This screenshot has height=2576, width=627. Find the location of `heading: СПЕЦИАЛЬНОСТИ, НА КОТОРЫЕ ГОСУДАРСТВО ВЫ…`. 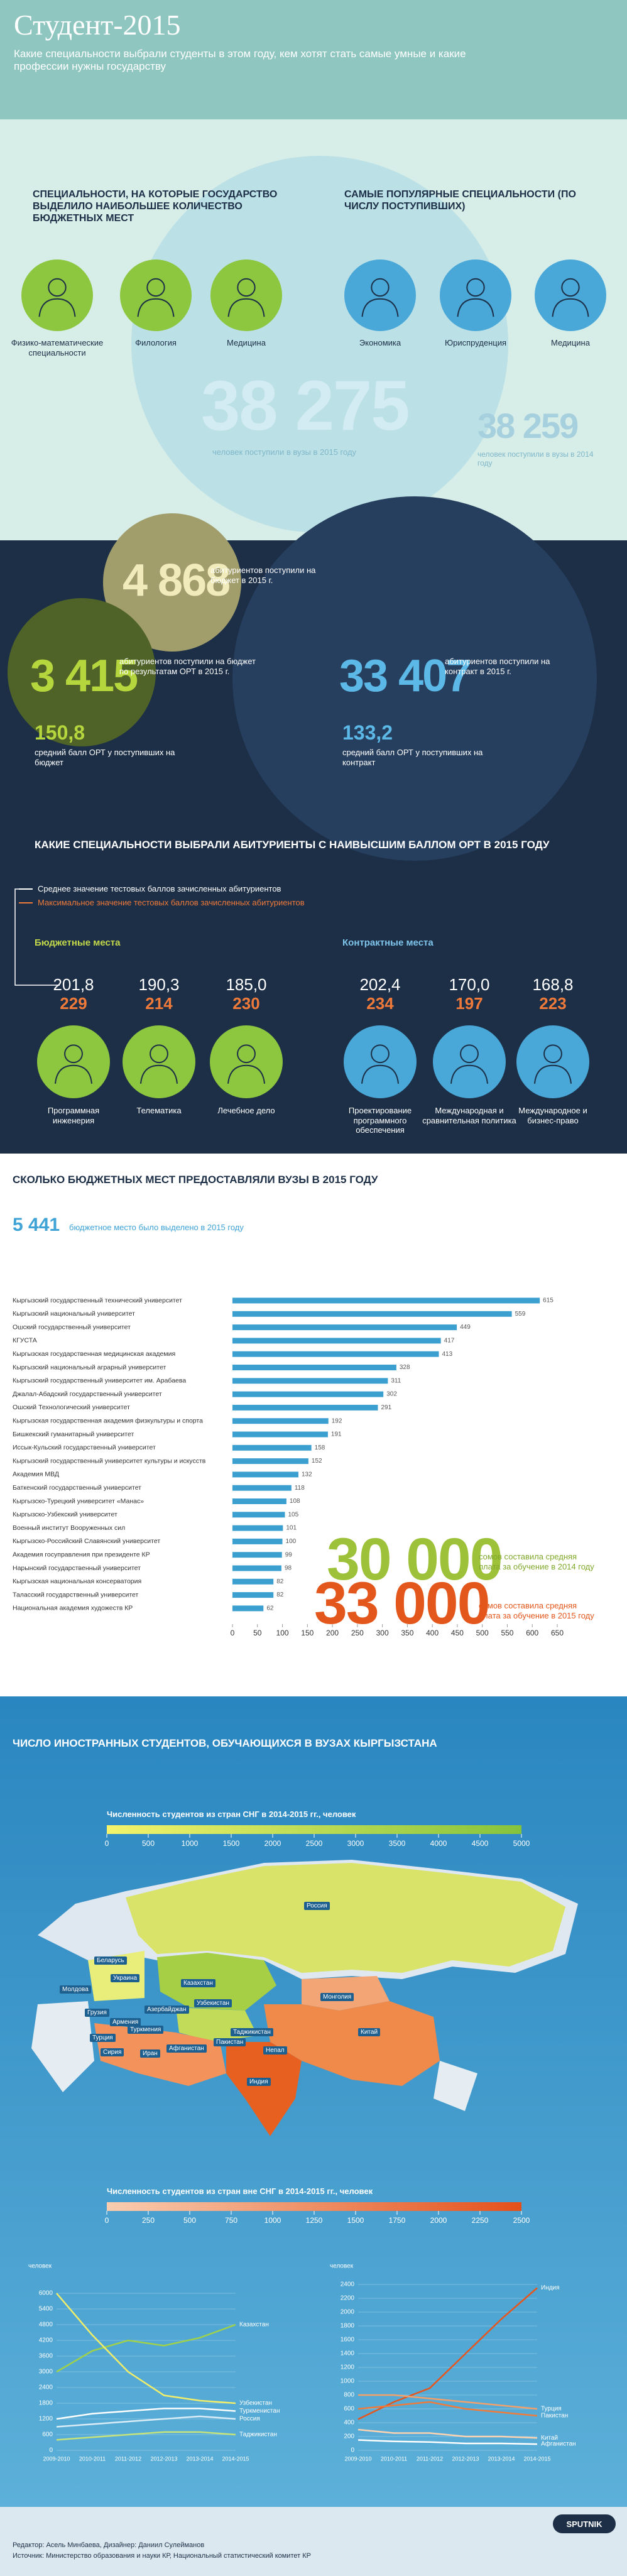

heading: СПЕЦИАЛЬНОСТИ, НА КОТОРЫЕ ГОСУДАРСТВО ВЫ… is located at coordinates (155, 206).